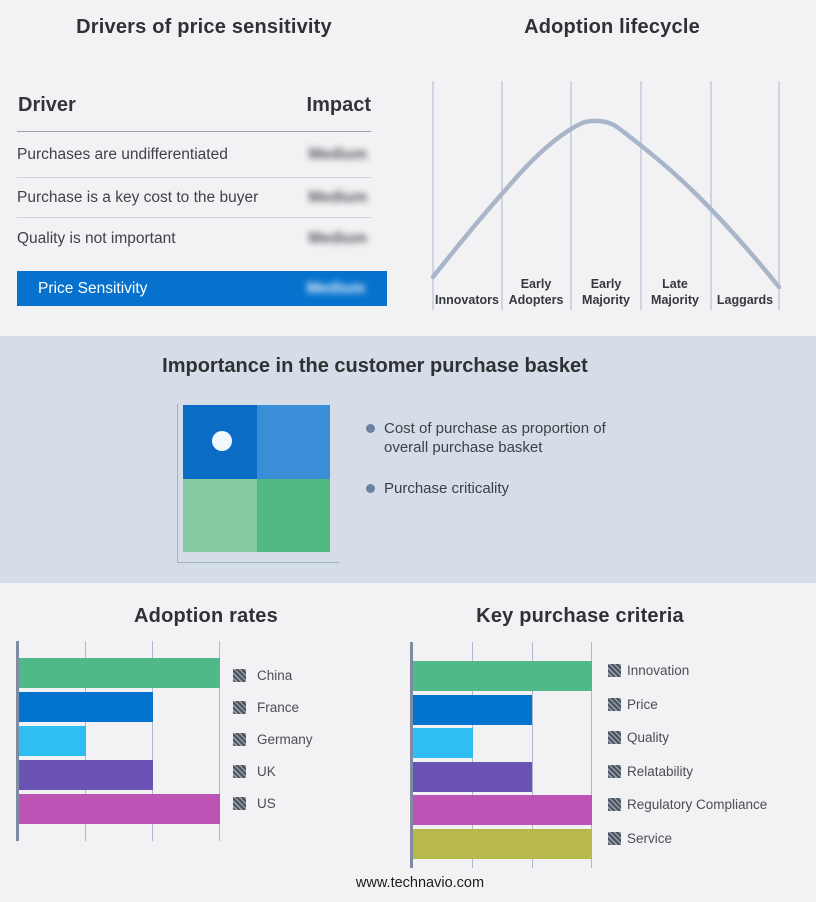 This screenshot has width=816, height=902. What do you see at coordinates (122, 154) in the screenshot?
I see `driver-cell: Purchases are undifferentiated` at bounding box center [122, 154].